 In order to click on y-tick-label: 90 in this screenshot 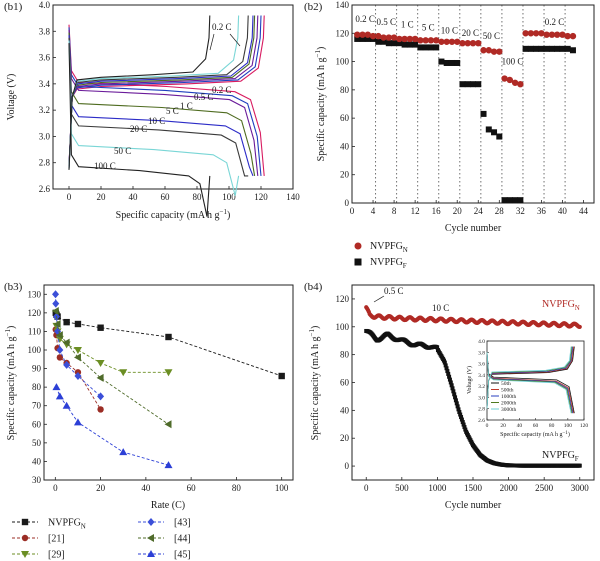, I will do `click(37, 369)`.